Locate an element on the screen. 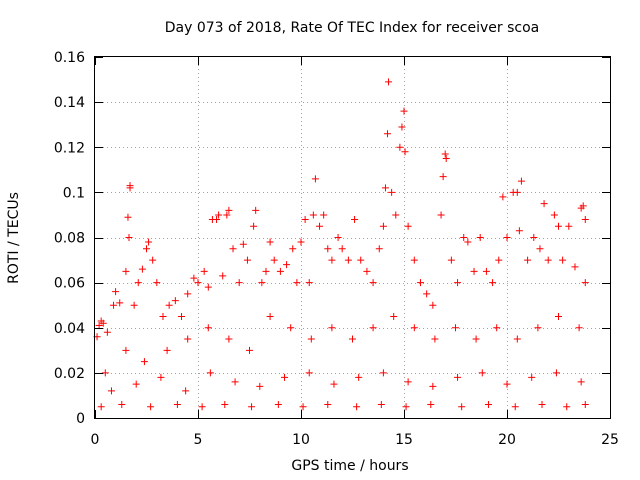 The width and height of the screenshot is (640, 480). x-tick-label: 20 is located at coordinates (507, 440).